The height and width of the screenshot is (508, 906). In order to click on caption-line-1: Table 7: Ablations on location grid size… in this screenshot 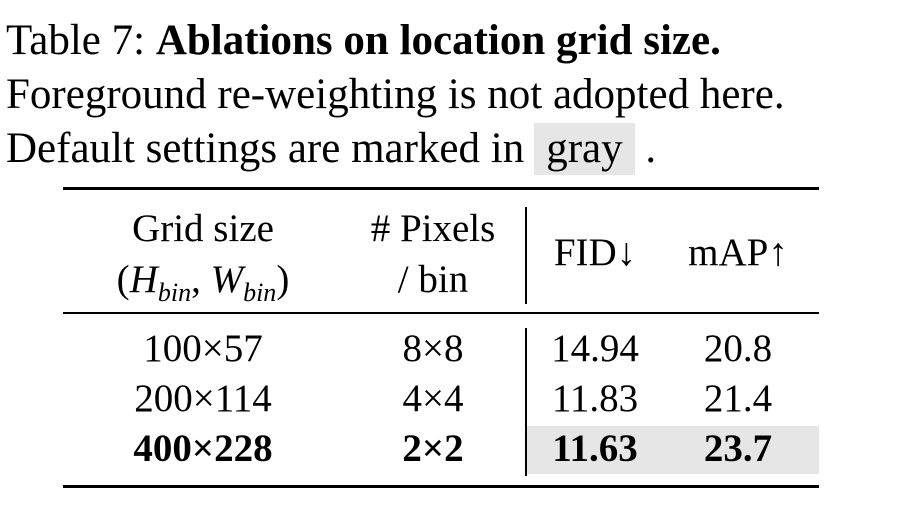, I will do `click(454, 41)`.